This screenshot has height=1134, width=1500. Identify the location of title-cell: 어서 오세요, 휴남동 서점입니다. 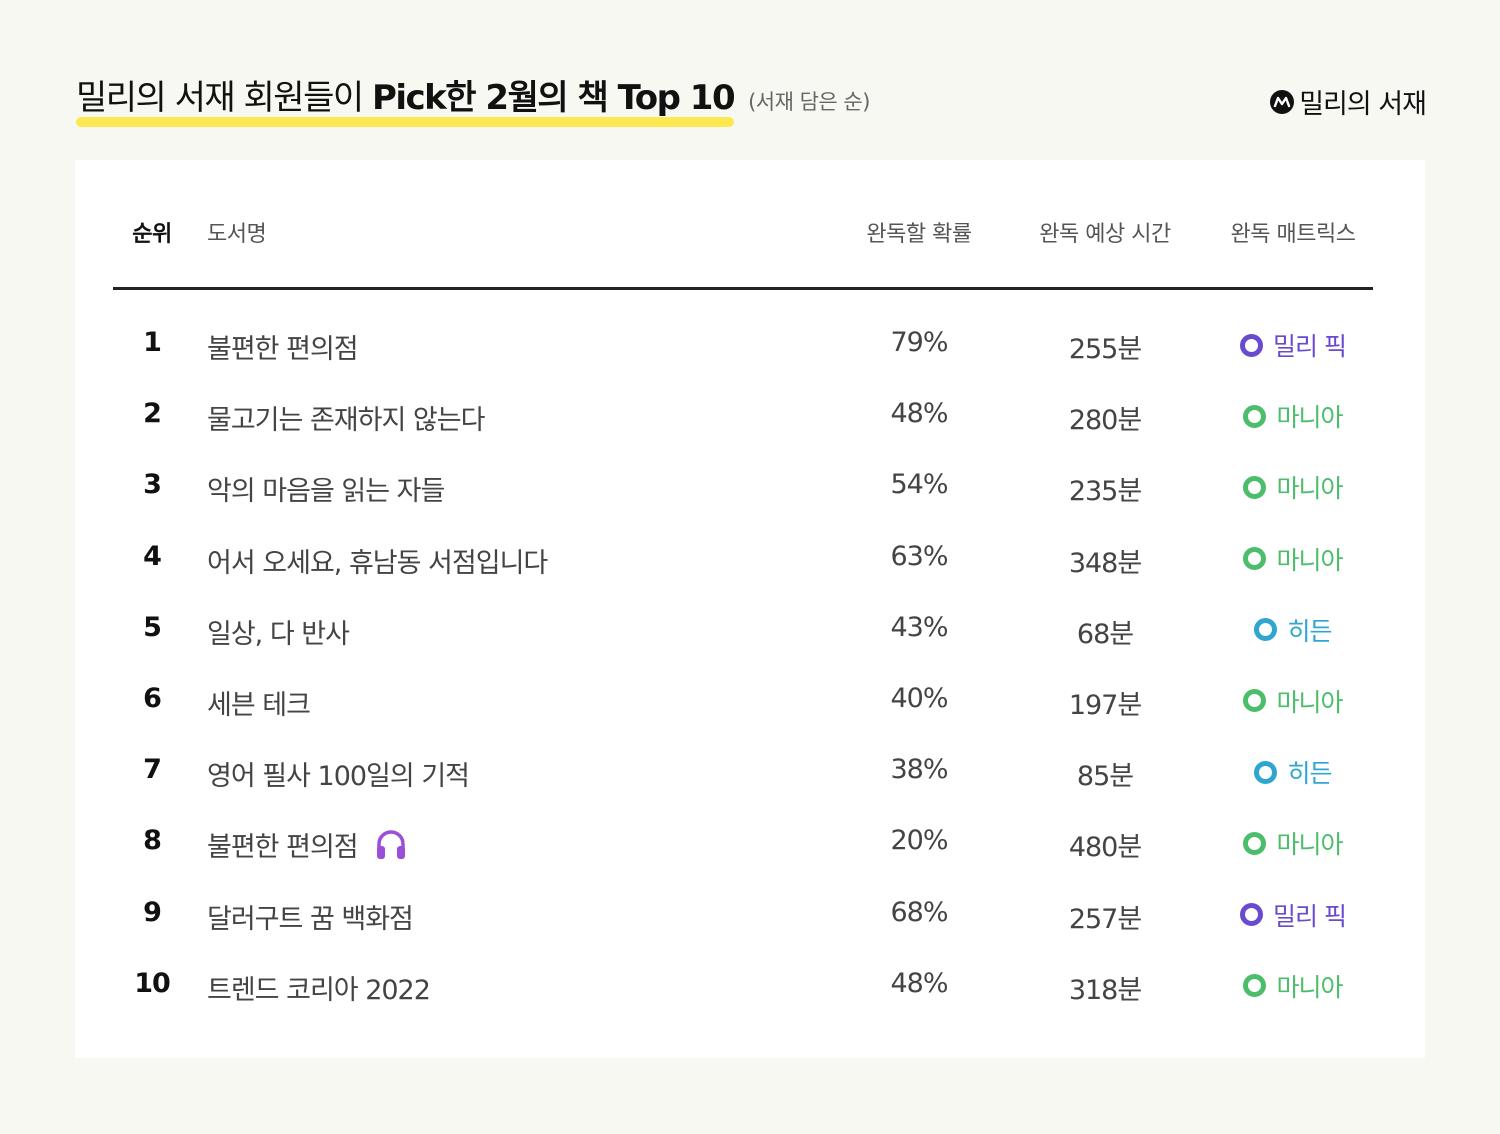
(377, 560).